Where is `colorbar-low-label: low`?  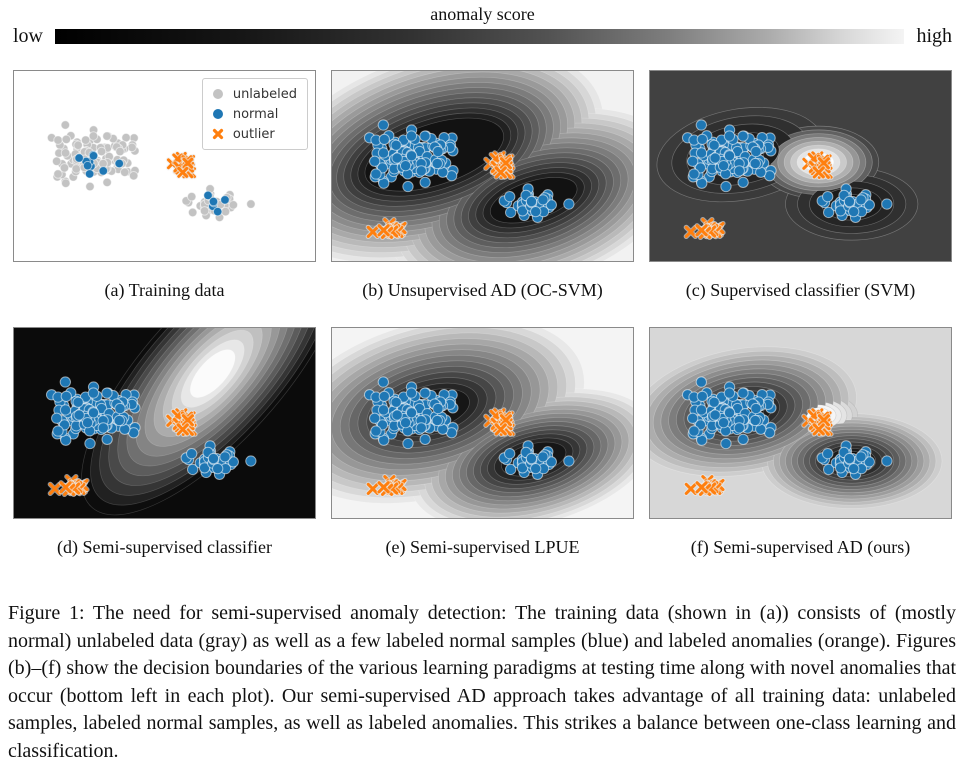
colorbar-low-label: low is located at coordinates (28, 36).